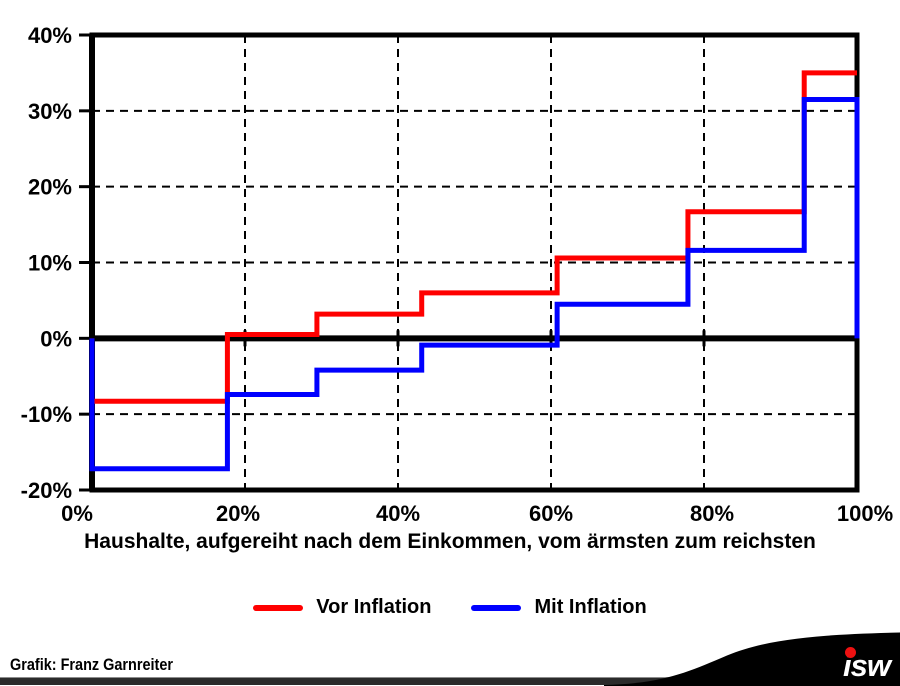  I want to click on legend-item-vor-inflation: Vor Inflation, so click(342, 607).